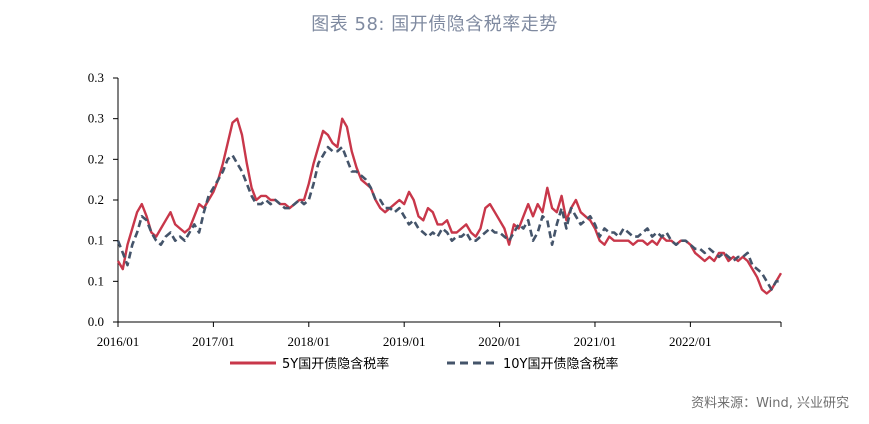 The width and height of the screenshot is (869, 424). Describe the element at coordinates (118, 341) in the screenshot. I see `x-tick-label: 2016/01` at that location.